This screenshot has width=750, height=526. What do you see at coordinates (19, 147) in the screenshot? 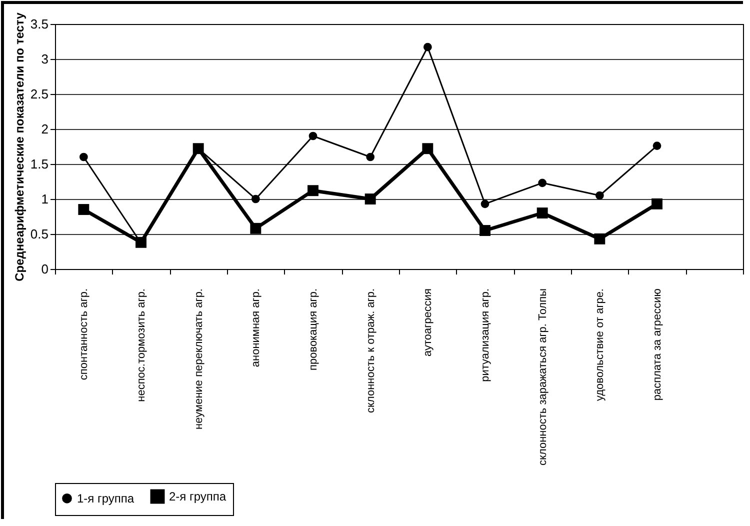
I see `y-axis-title: Среднеарифметические показатели по тесту` at bounding box center [19, 147].